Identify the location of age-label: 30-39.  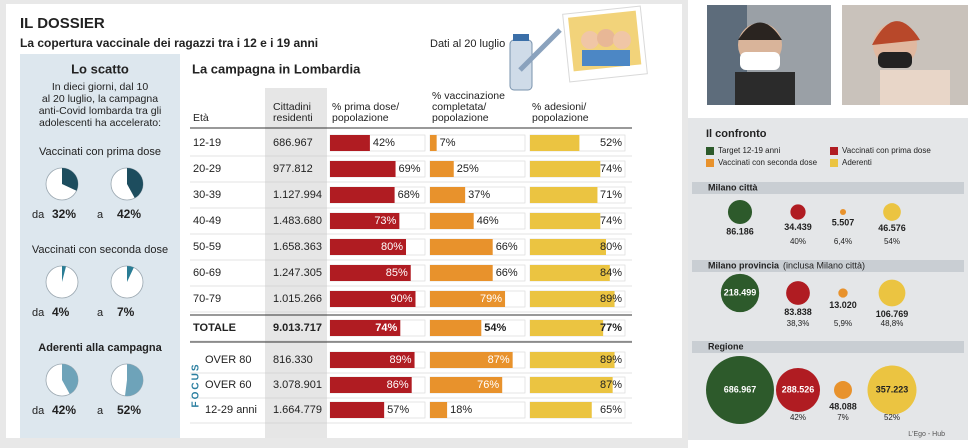
(207, 195).